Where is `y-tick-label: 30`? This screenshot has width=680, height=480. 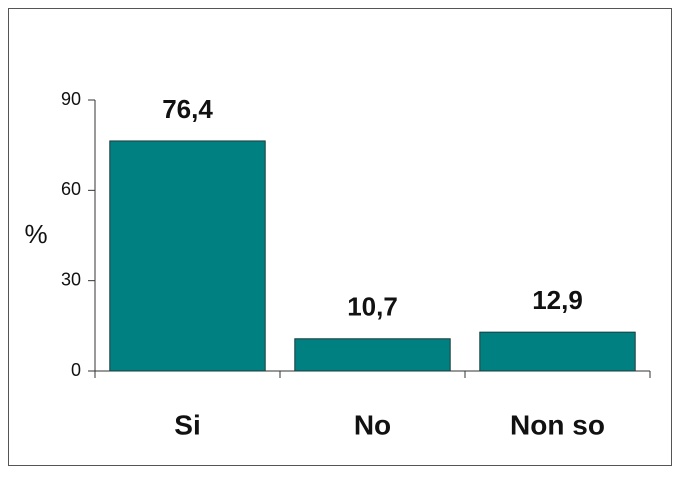 y-tick-label: 30 is located at coordinates (71, 279).